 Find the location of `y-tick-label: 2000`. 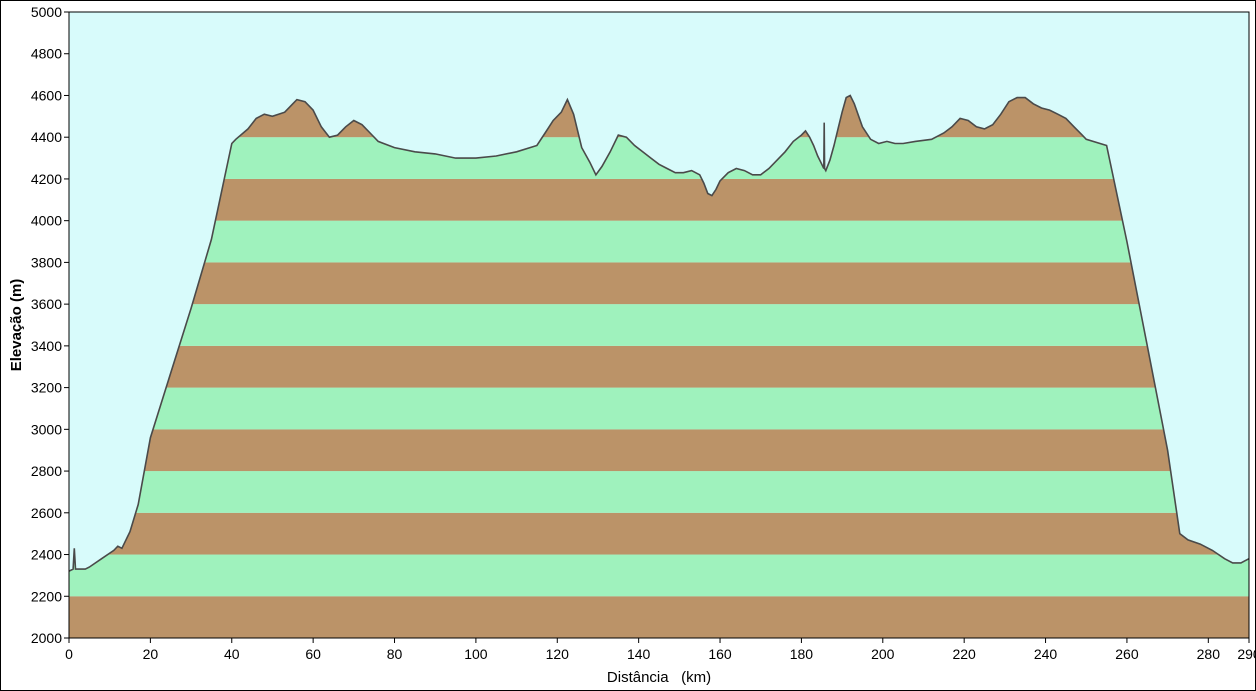

y-tick-label: 2000 is located at coordinates (46, 638).